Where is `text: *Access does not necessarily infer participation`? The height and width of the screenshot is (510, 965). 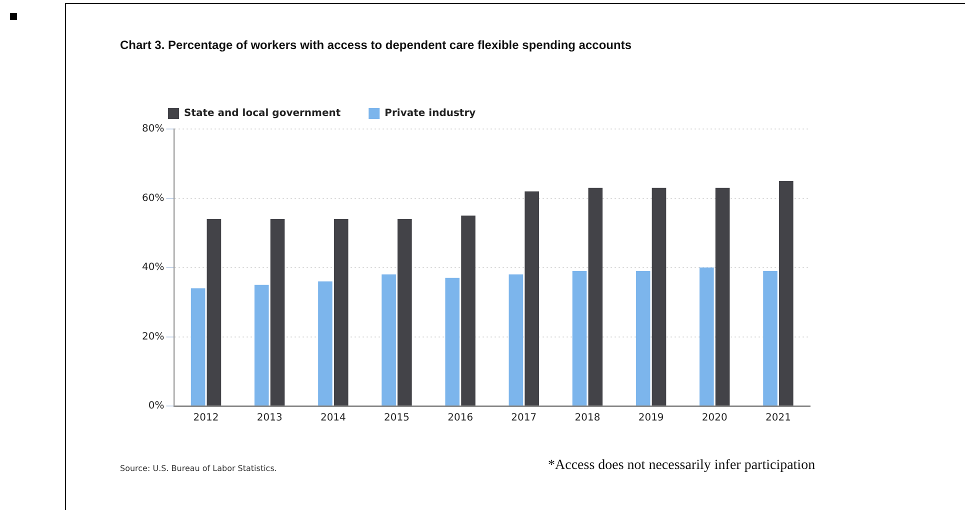 text: *Access does not necessarily infer participation is located at coordinates (682, 466).